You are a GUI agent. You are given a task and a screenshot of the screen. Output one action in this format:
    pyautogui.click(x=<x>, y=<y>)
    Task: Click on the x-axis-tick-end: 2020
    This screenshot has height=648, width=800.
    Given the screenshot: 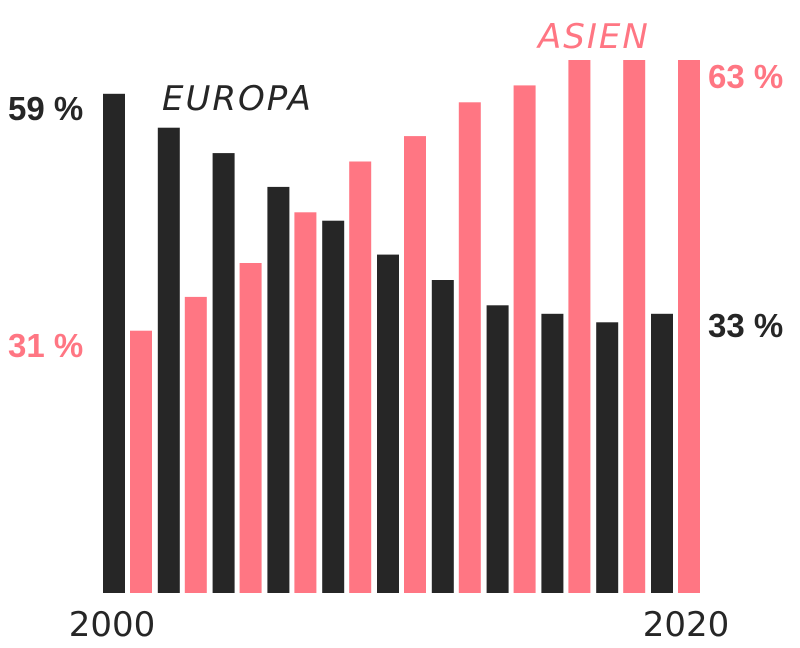 What is the action you would take?
    pyautogui.click(x=686, y=625)
    